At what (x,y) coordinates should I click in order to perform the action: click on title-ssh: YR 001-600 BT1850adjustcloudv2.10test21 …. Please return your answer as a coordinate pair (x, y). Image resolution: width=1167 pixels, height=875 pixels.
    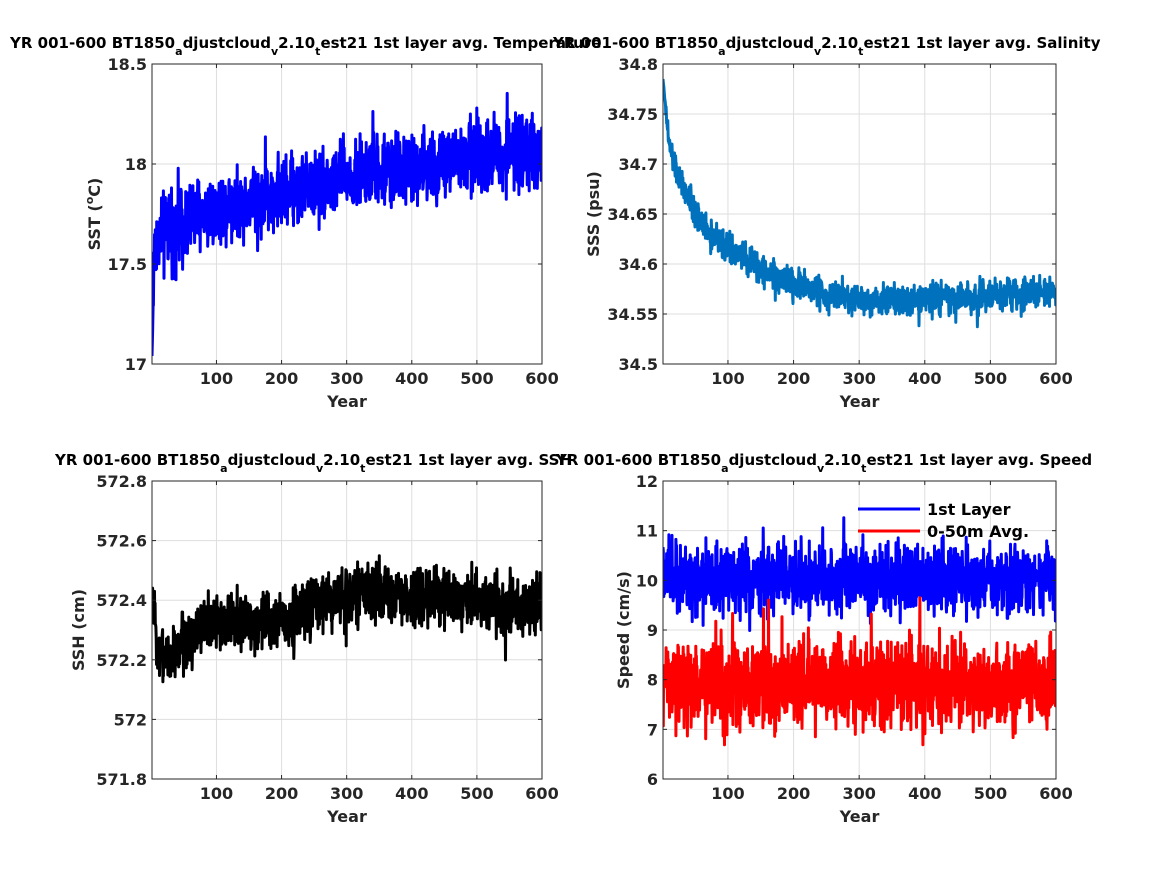
    Looking at the image, I should click on (313, 463).